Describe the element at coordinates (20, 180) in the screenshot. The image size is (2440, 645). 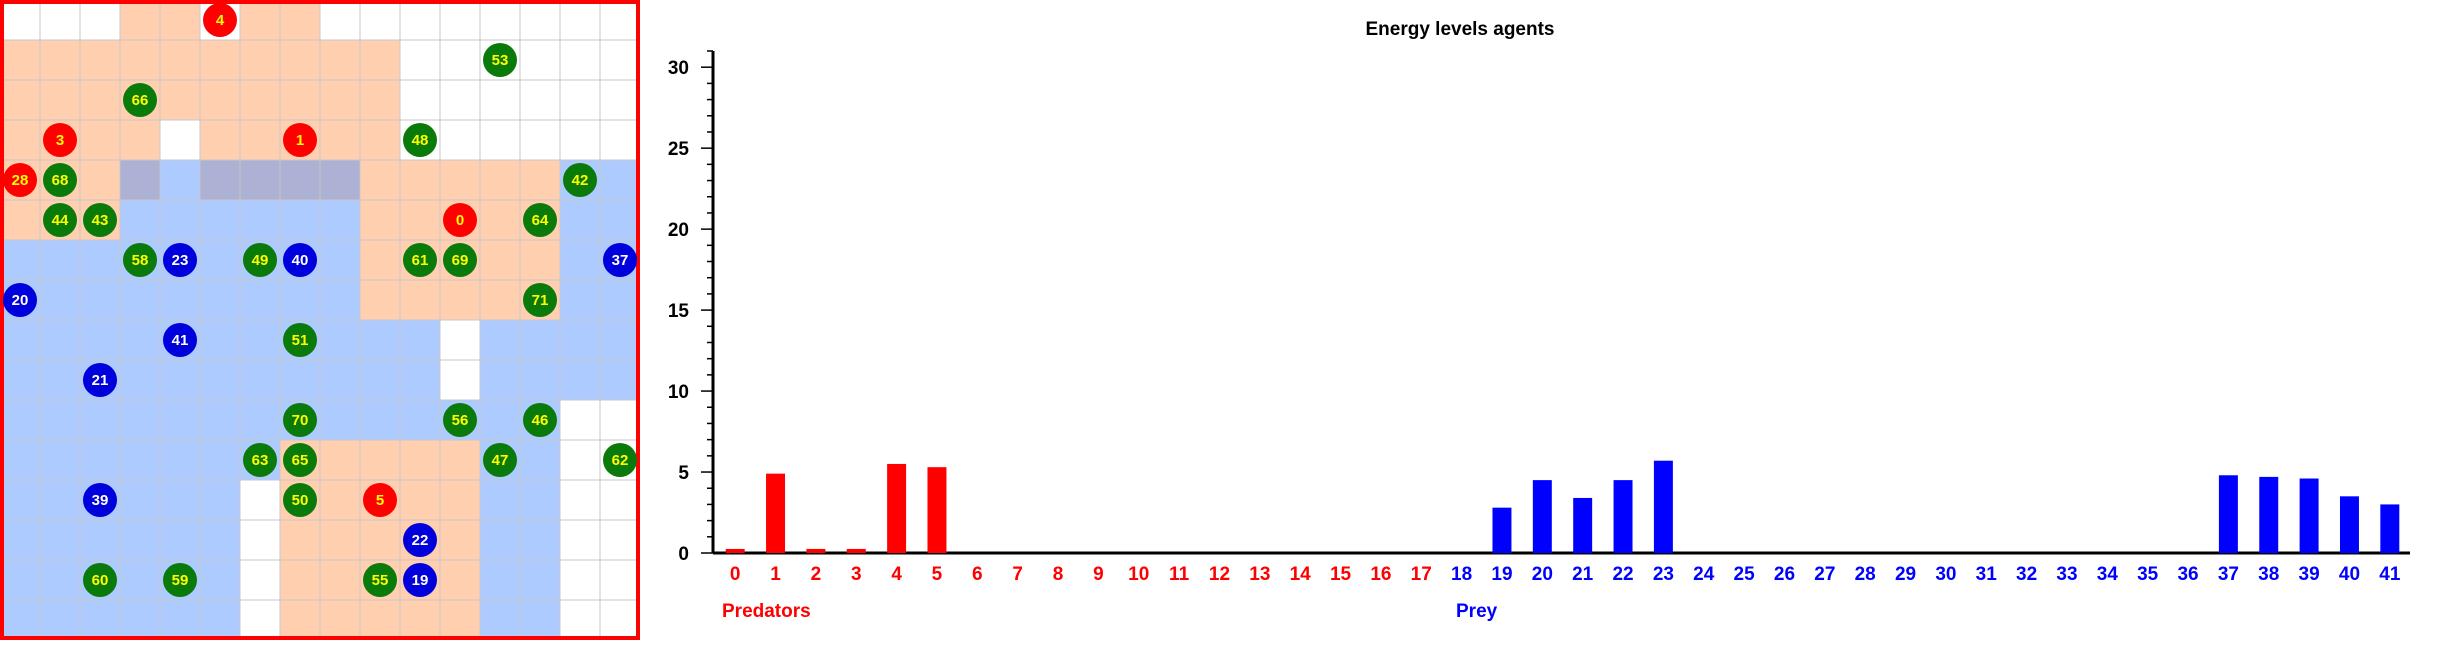
I see `predator-agent-circle` at that location.